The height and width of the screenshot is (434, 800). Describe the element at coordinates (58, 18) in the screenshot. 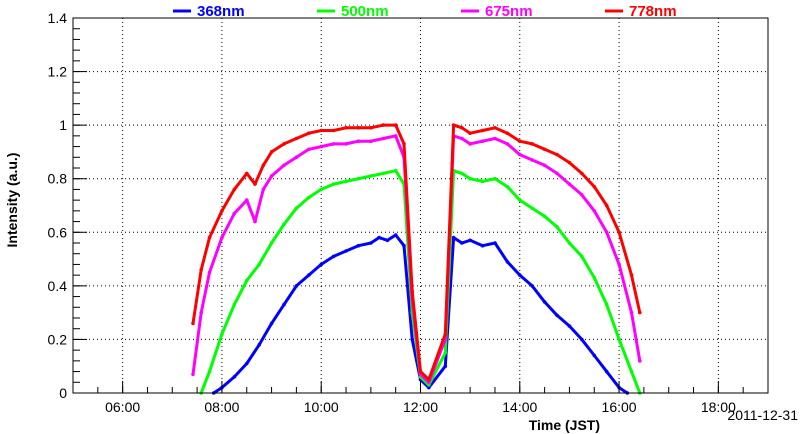

I see `y-tick-label: 1.4` at that location.